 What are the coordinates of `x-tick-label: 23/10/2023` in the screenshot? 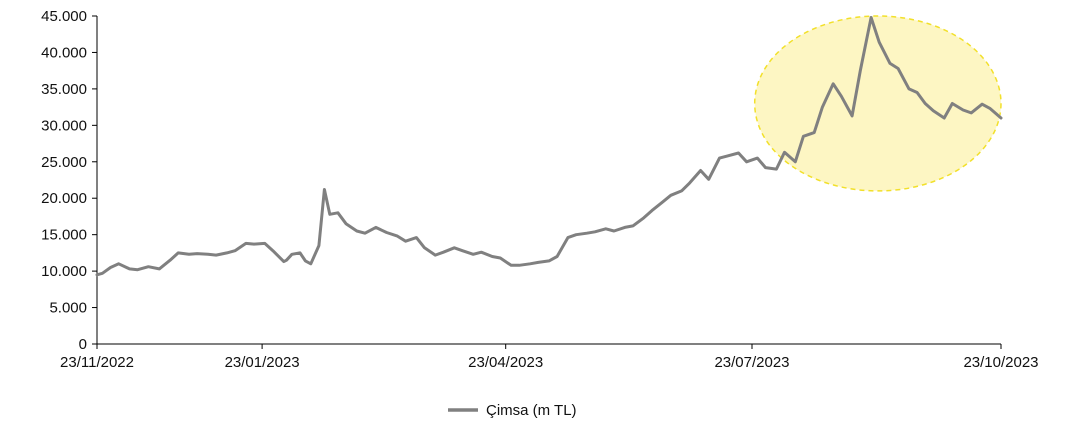 It's located at (1000, 362).